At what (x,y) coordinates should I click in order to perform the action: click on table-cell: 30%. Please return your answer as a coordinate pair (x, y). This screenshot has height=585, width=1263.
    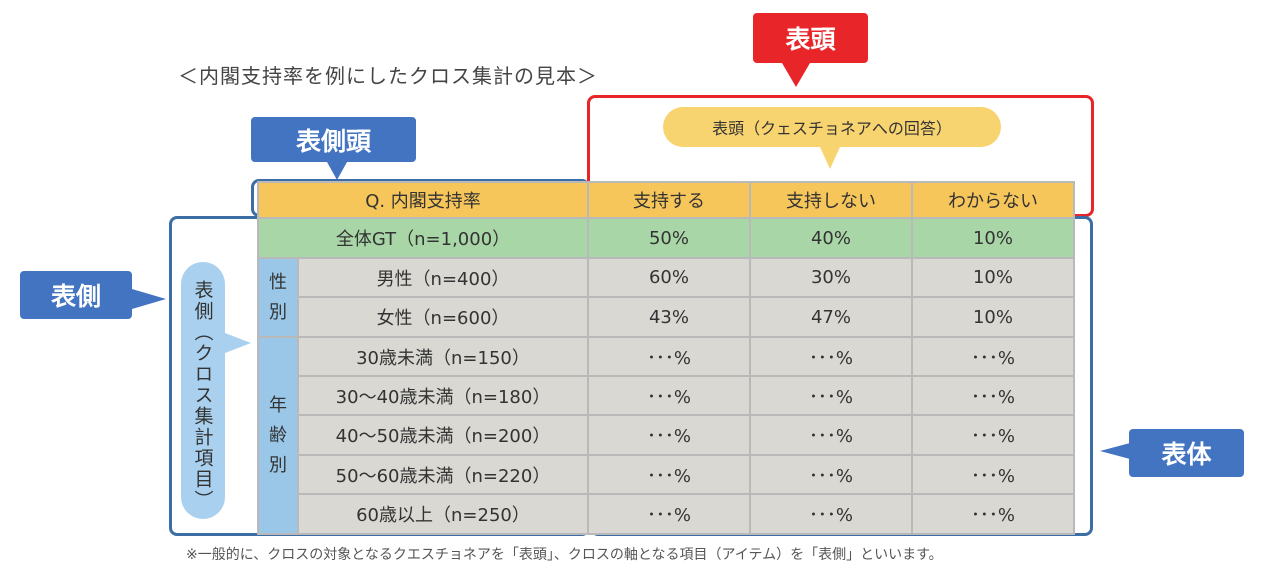
    Looking at the image, I should click on (831, 277).